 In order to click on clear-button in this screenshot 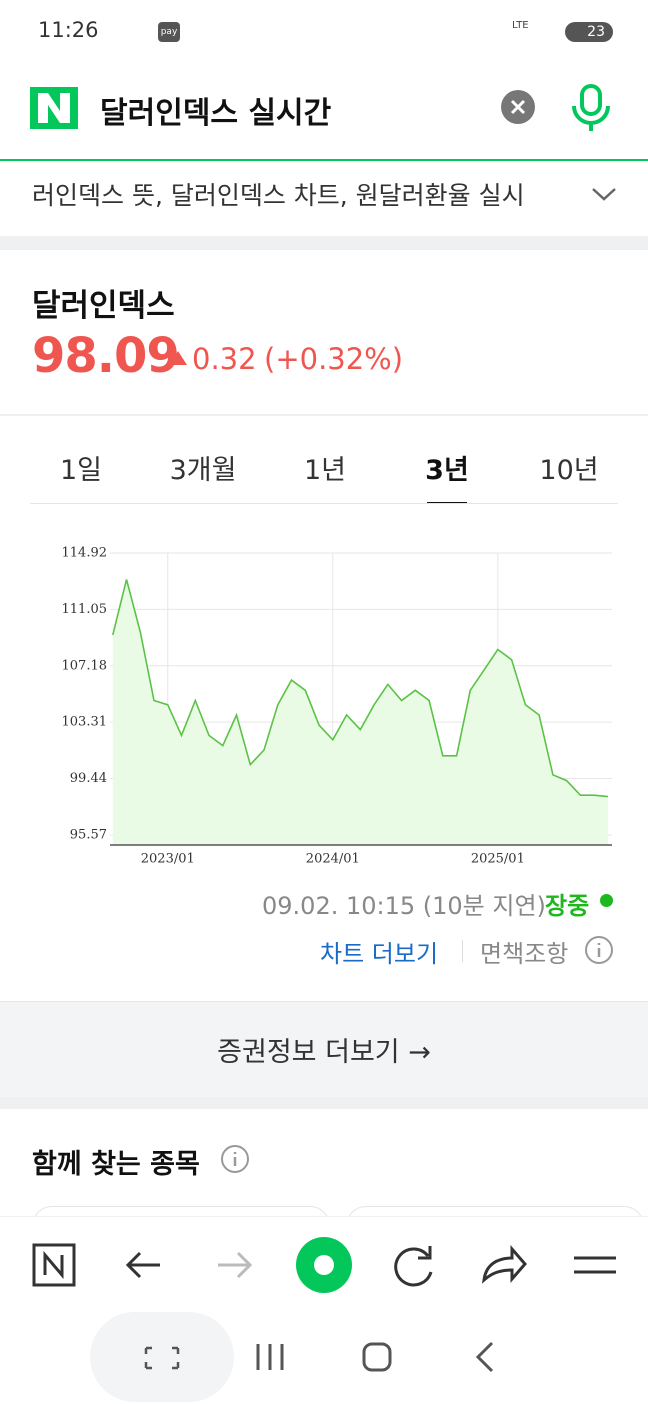, I will do `click(518, 107)`.